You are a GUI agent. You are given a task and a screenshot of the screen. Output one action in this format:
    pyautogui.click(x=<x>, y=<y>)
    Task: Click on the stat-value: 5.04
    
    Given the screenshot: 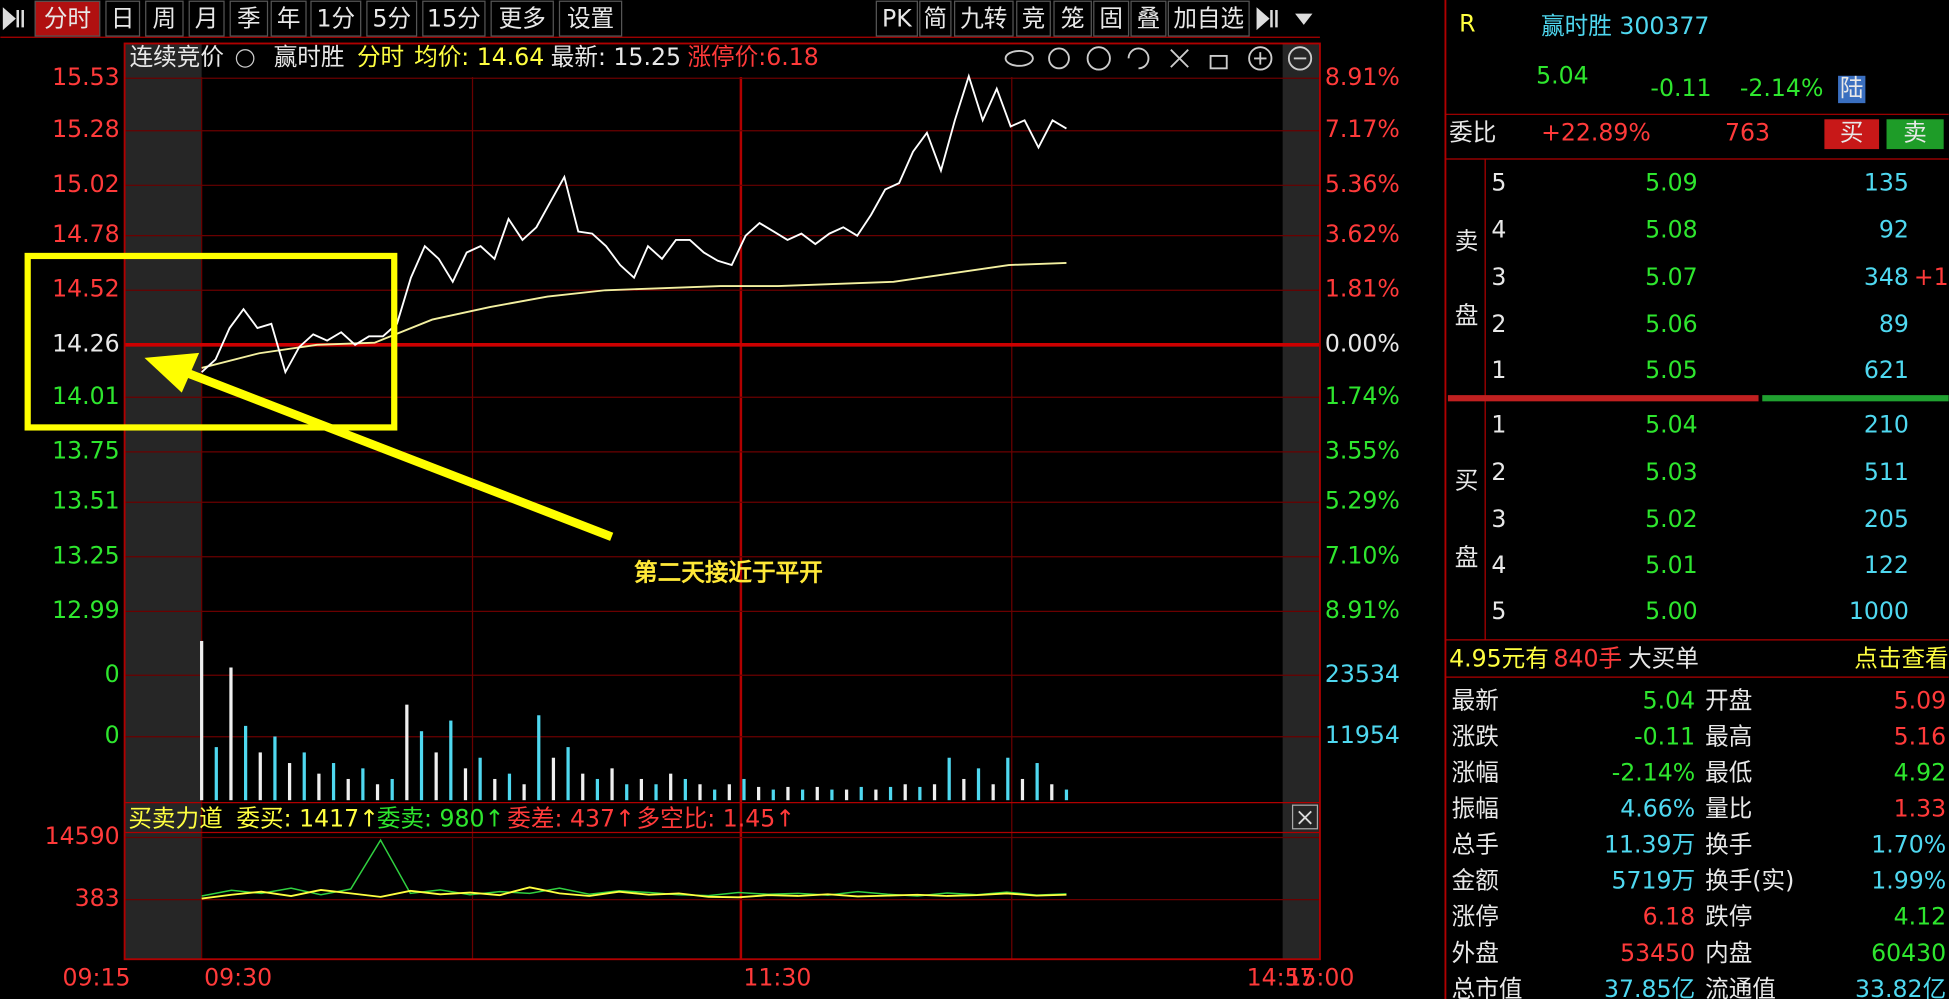 What is the action you would take?
    pyautogui.click(x=1669, y=701)
    